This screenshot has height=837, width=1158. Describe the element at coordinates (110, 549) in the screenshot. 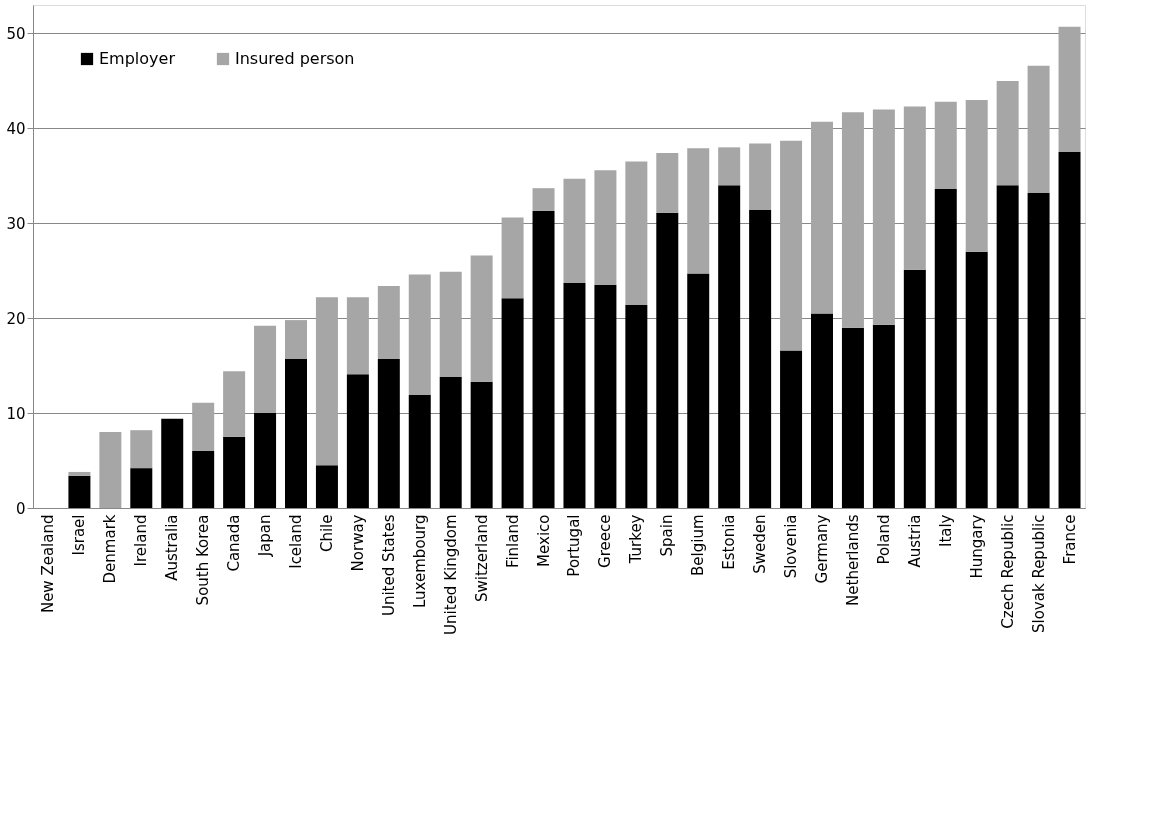

I see `x-tick-label: Denmark` at that location.